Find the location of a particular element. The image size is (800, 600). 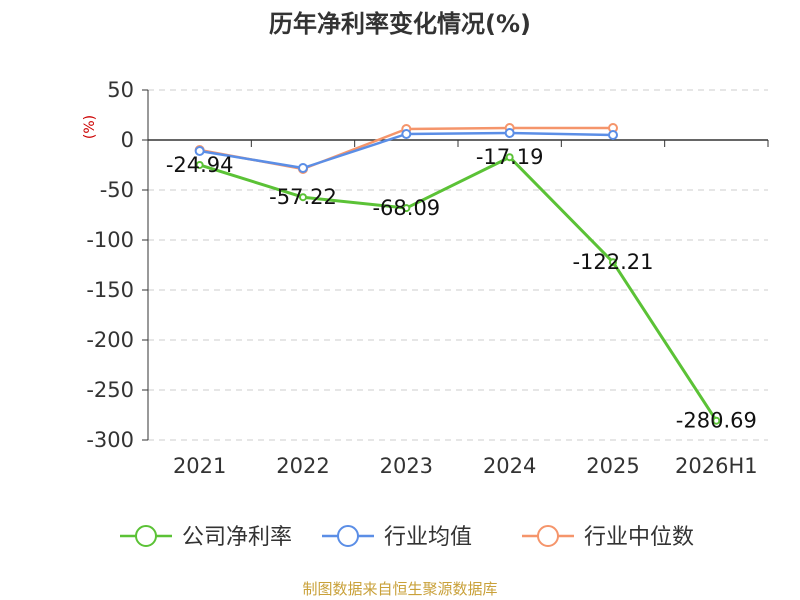

y-tick-label: -200 is located at coordinates (110, 340).